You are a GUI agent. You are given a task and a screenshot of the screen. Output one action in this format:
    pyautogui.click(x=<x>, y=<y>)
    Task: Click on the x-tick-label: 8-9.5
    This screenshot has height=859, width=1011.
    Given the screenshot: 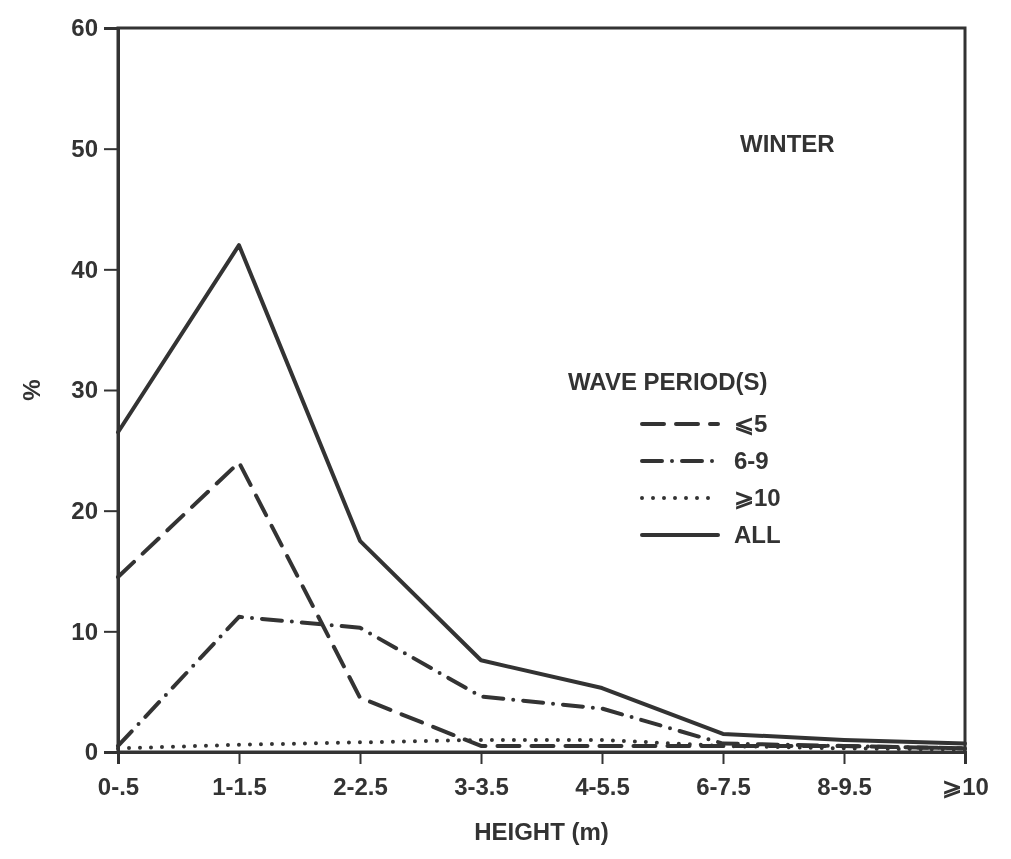 What is the action you would take?
    pyautogui.click(x=844, y=787)
    